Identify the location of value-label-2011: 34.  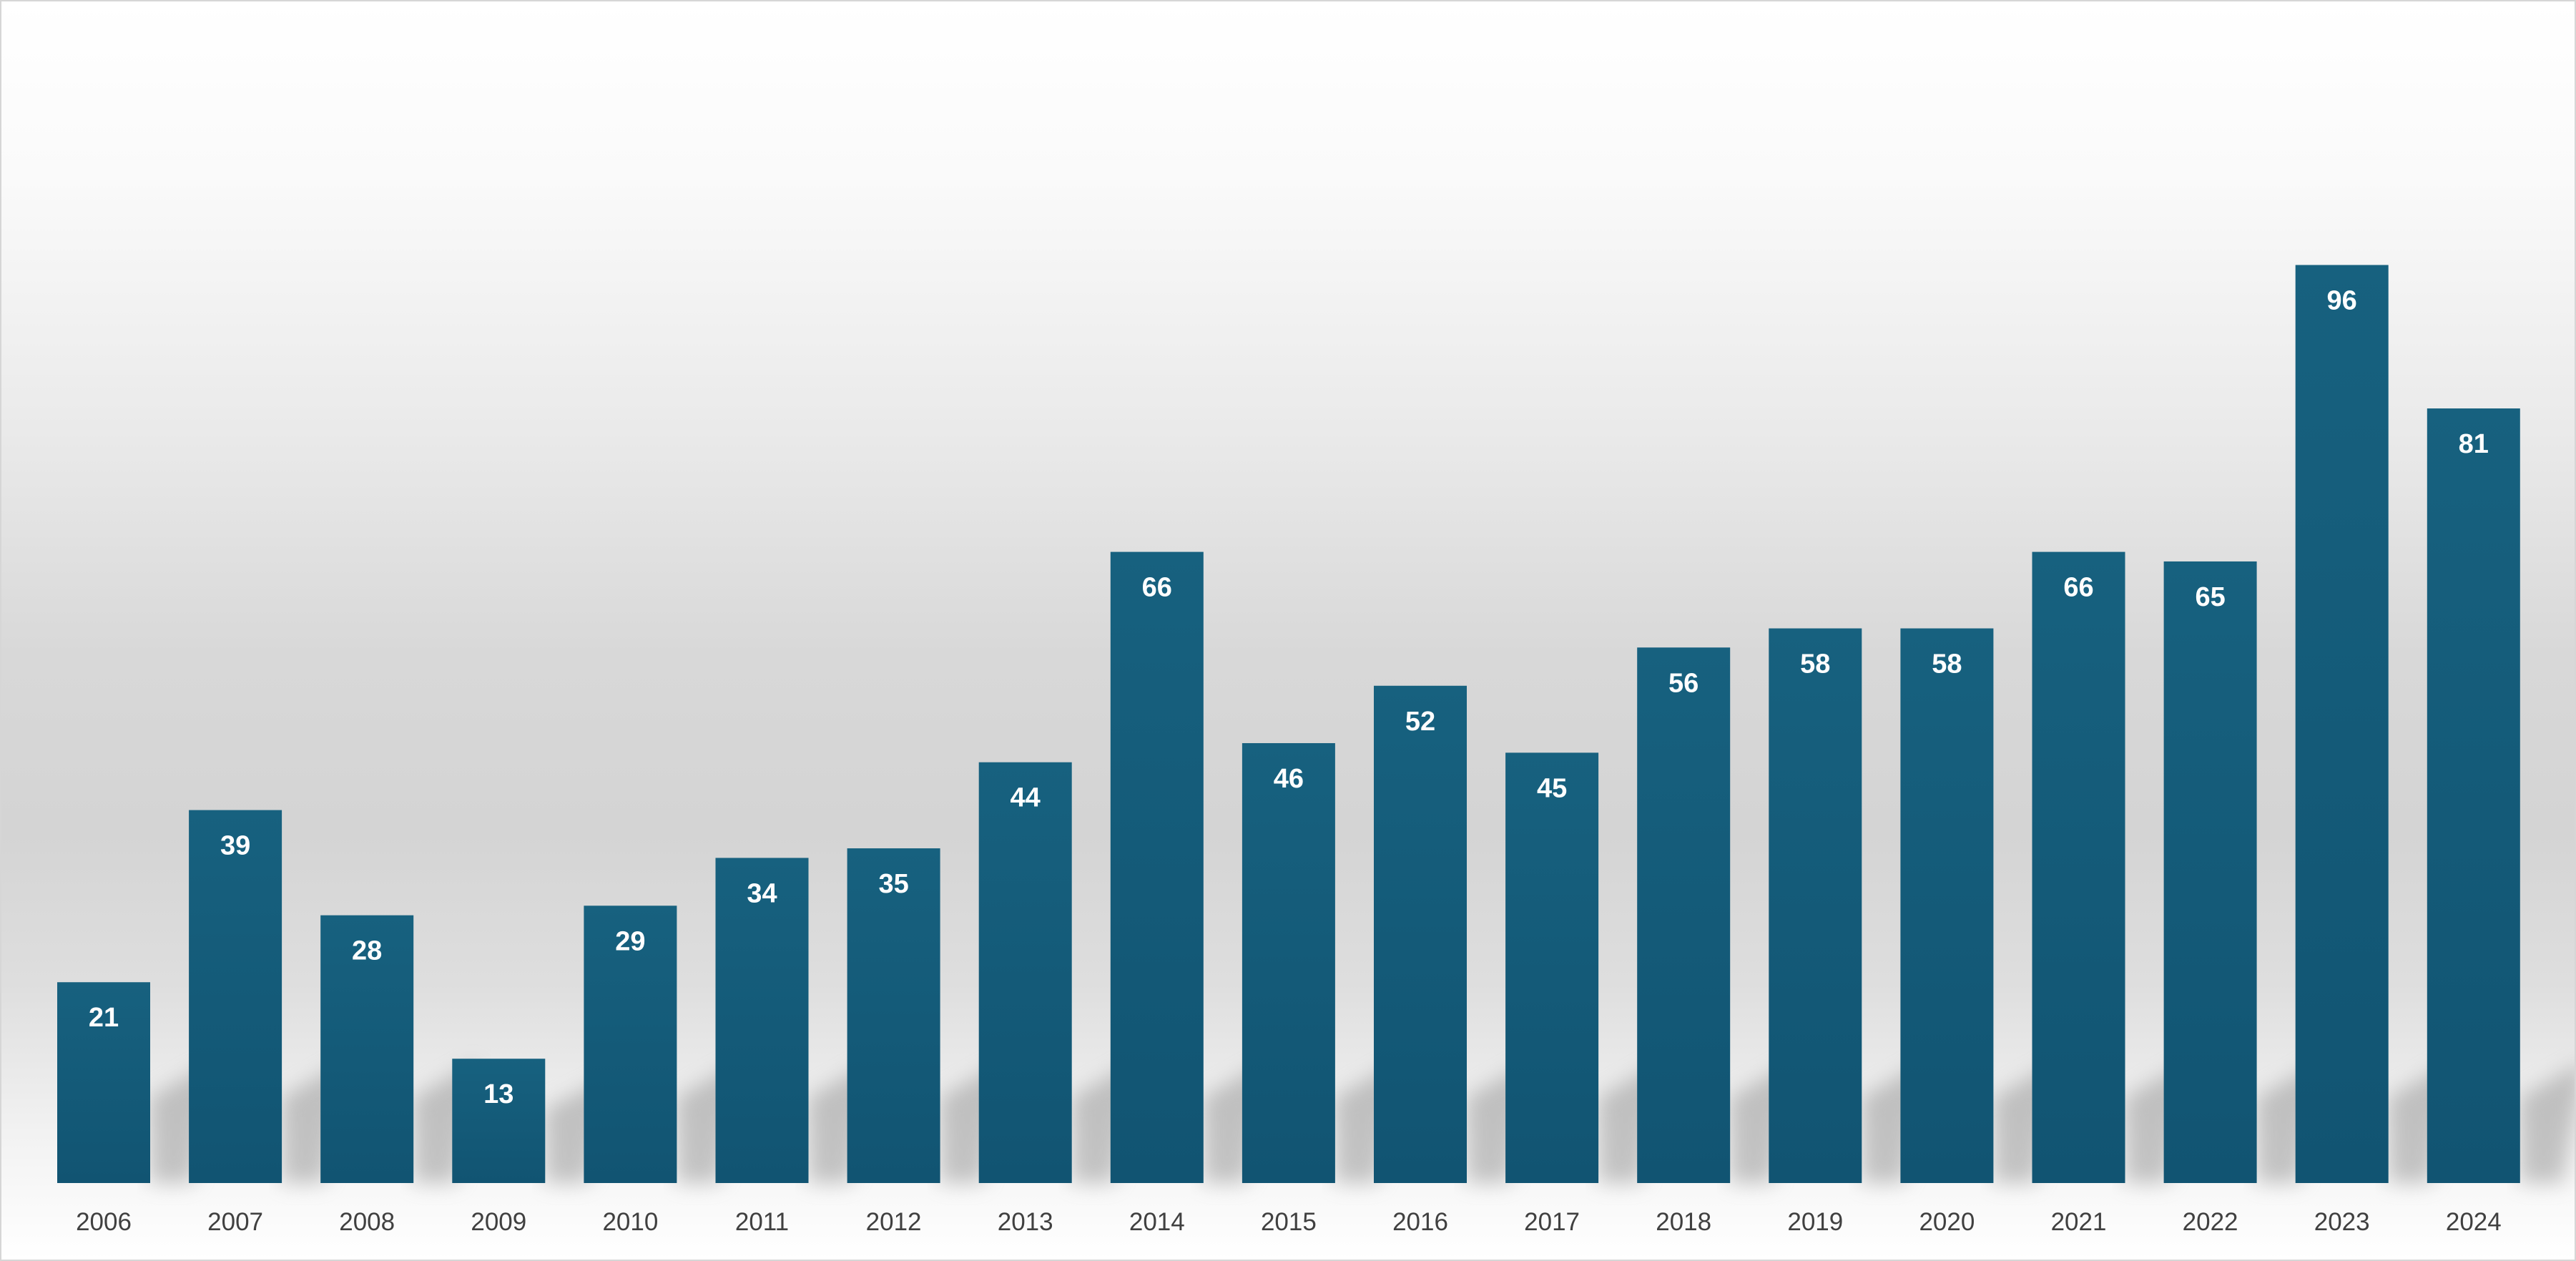
(762, 893).